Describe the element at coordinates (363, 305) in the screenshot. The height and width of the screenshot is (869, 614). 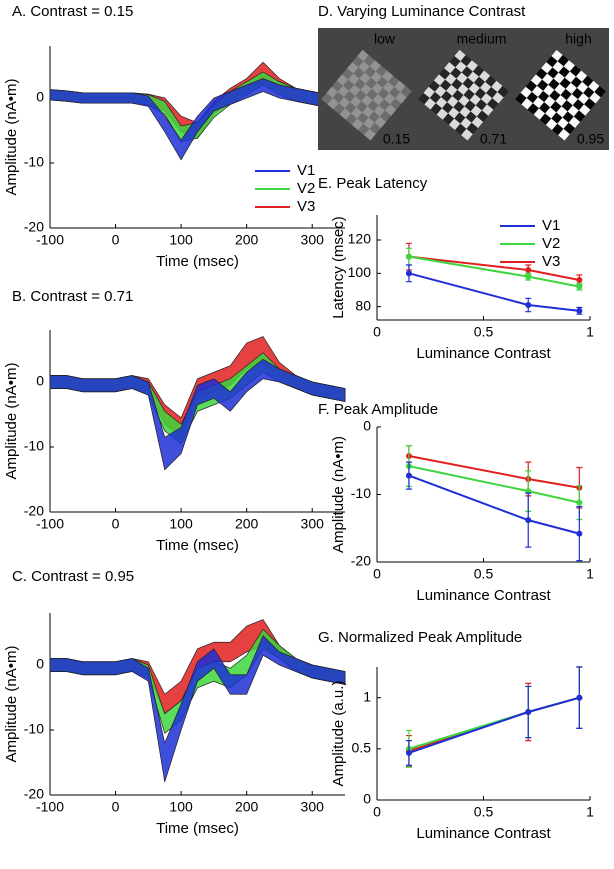
I see `y-tick-label: 80` at that location.